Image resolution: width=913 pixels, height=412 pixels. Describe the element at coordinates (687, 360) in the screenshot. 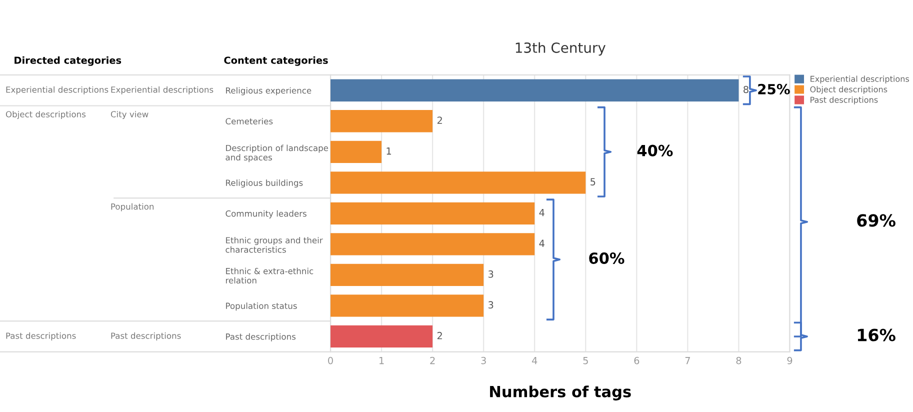

I see `x-tick-label: 7` at that location.